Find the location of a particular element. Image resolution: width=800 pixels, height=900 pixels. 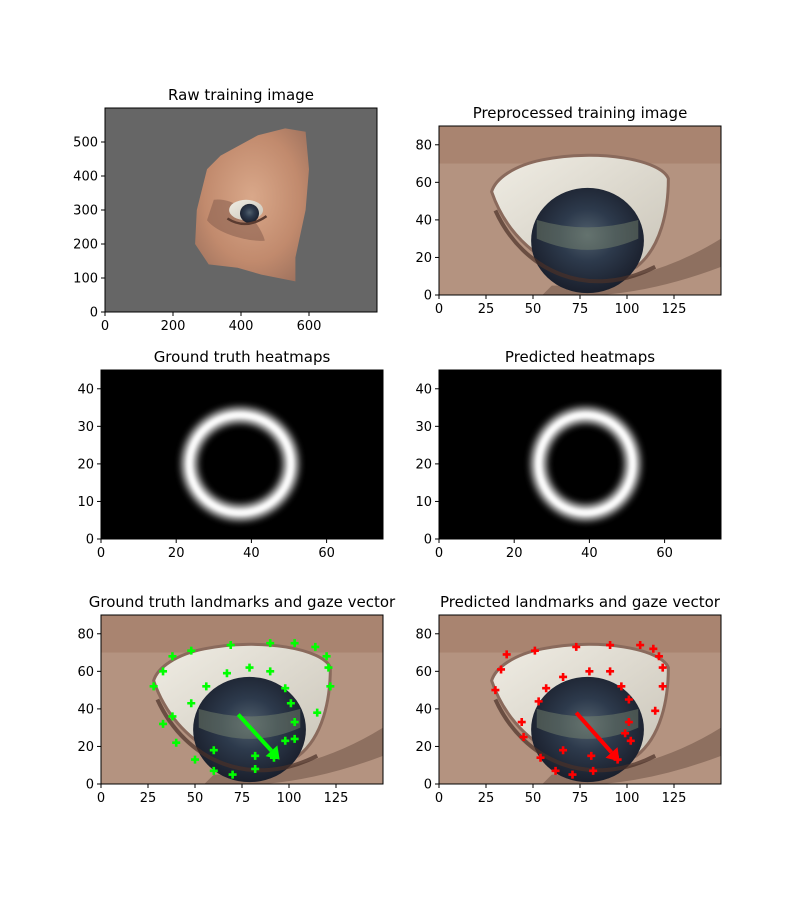

y-tick-label: 200 is located at coordinates (85, 245).